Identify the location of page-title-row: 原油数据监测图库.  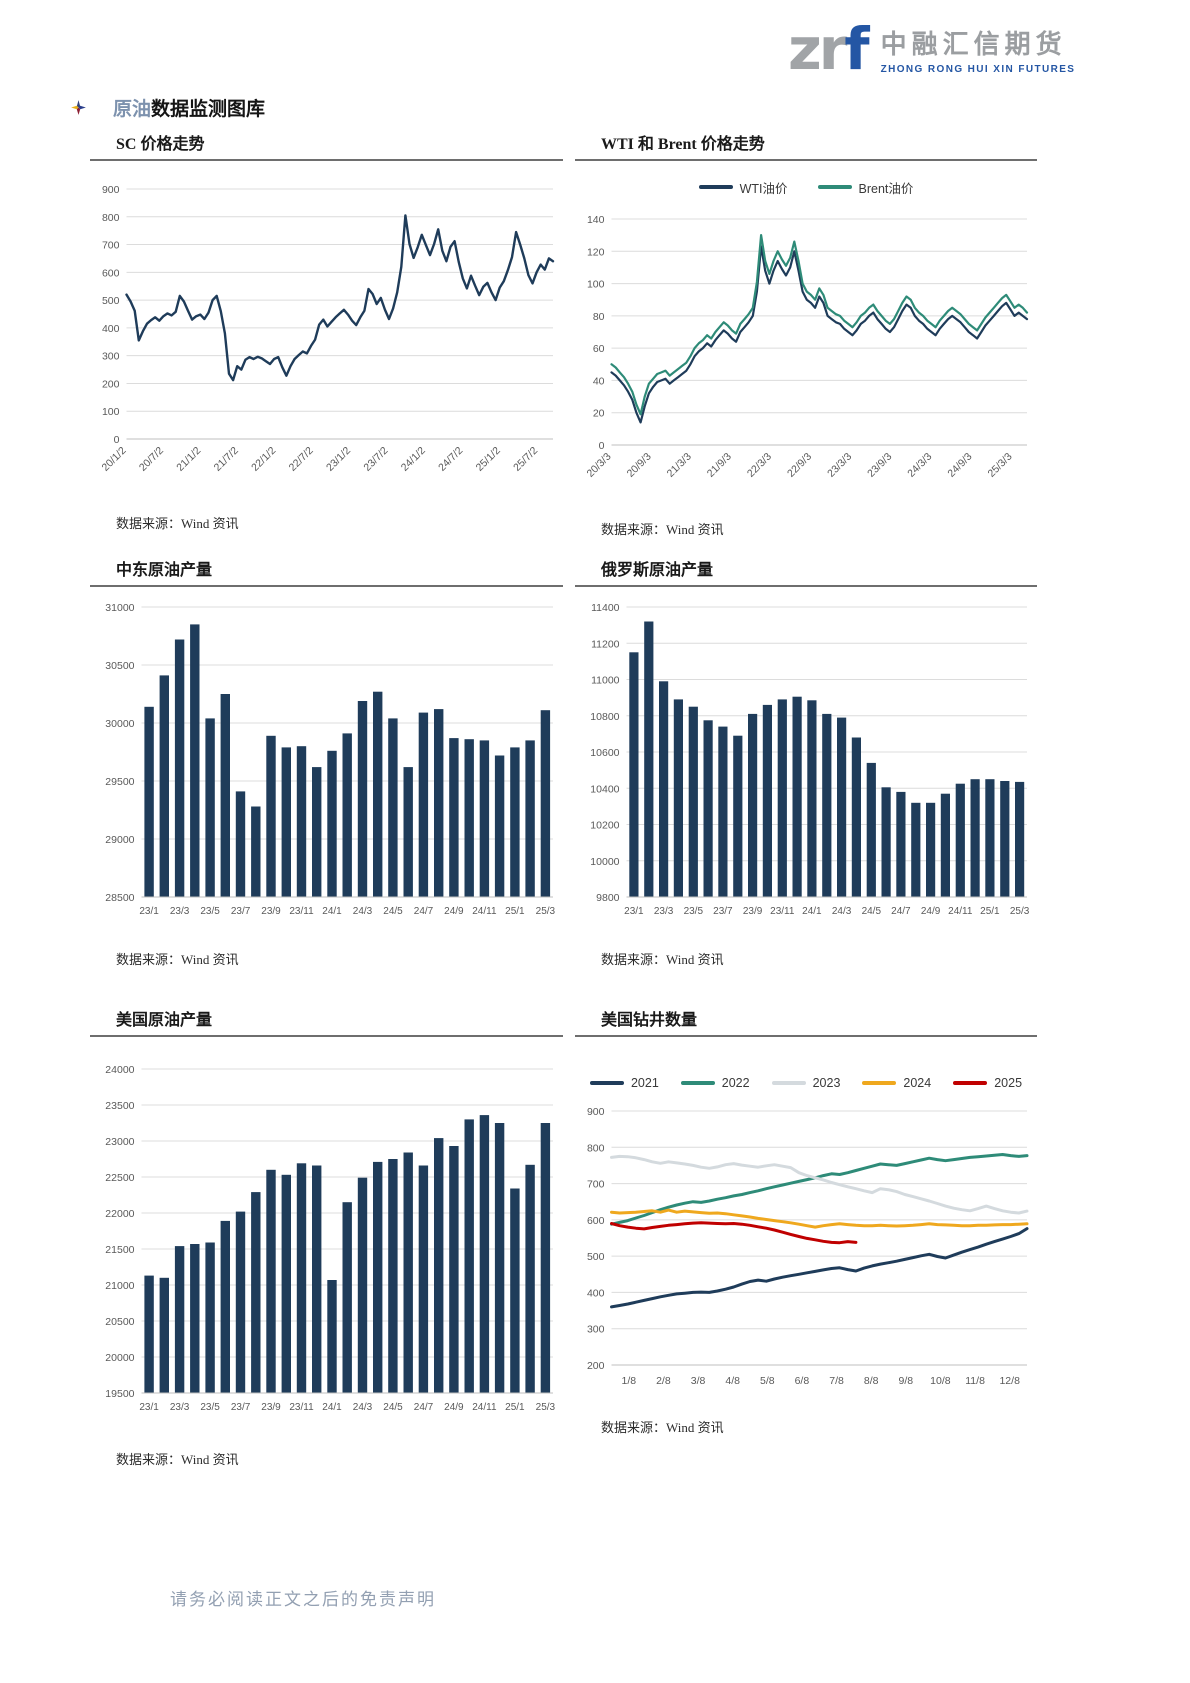
(167, 107).